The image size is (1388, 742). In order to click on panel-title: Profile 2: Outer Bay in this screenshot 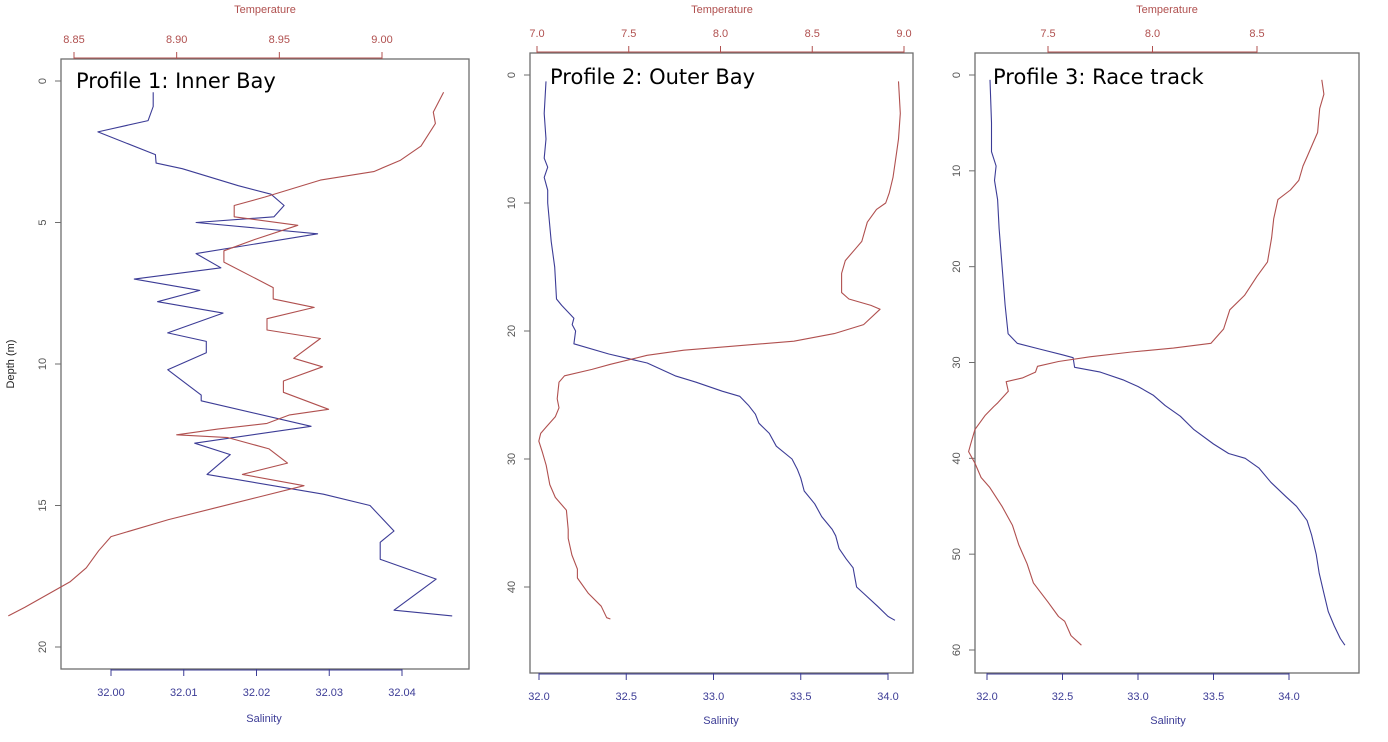, I will do `click(652, 77)`.